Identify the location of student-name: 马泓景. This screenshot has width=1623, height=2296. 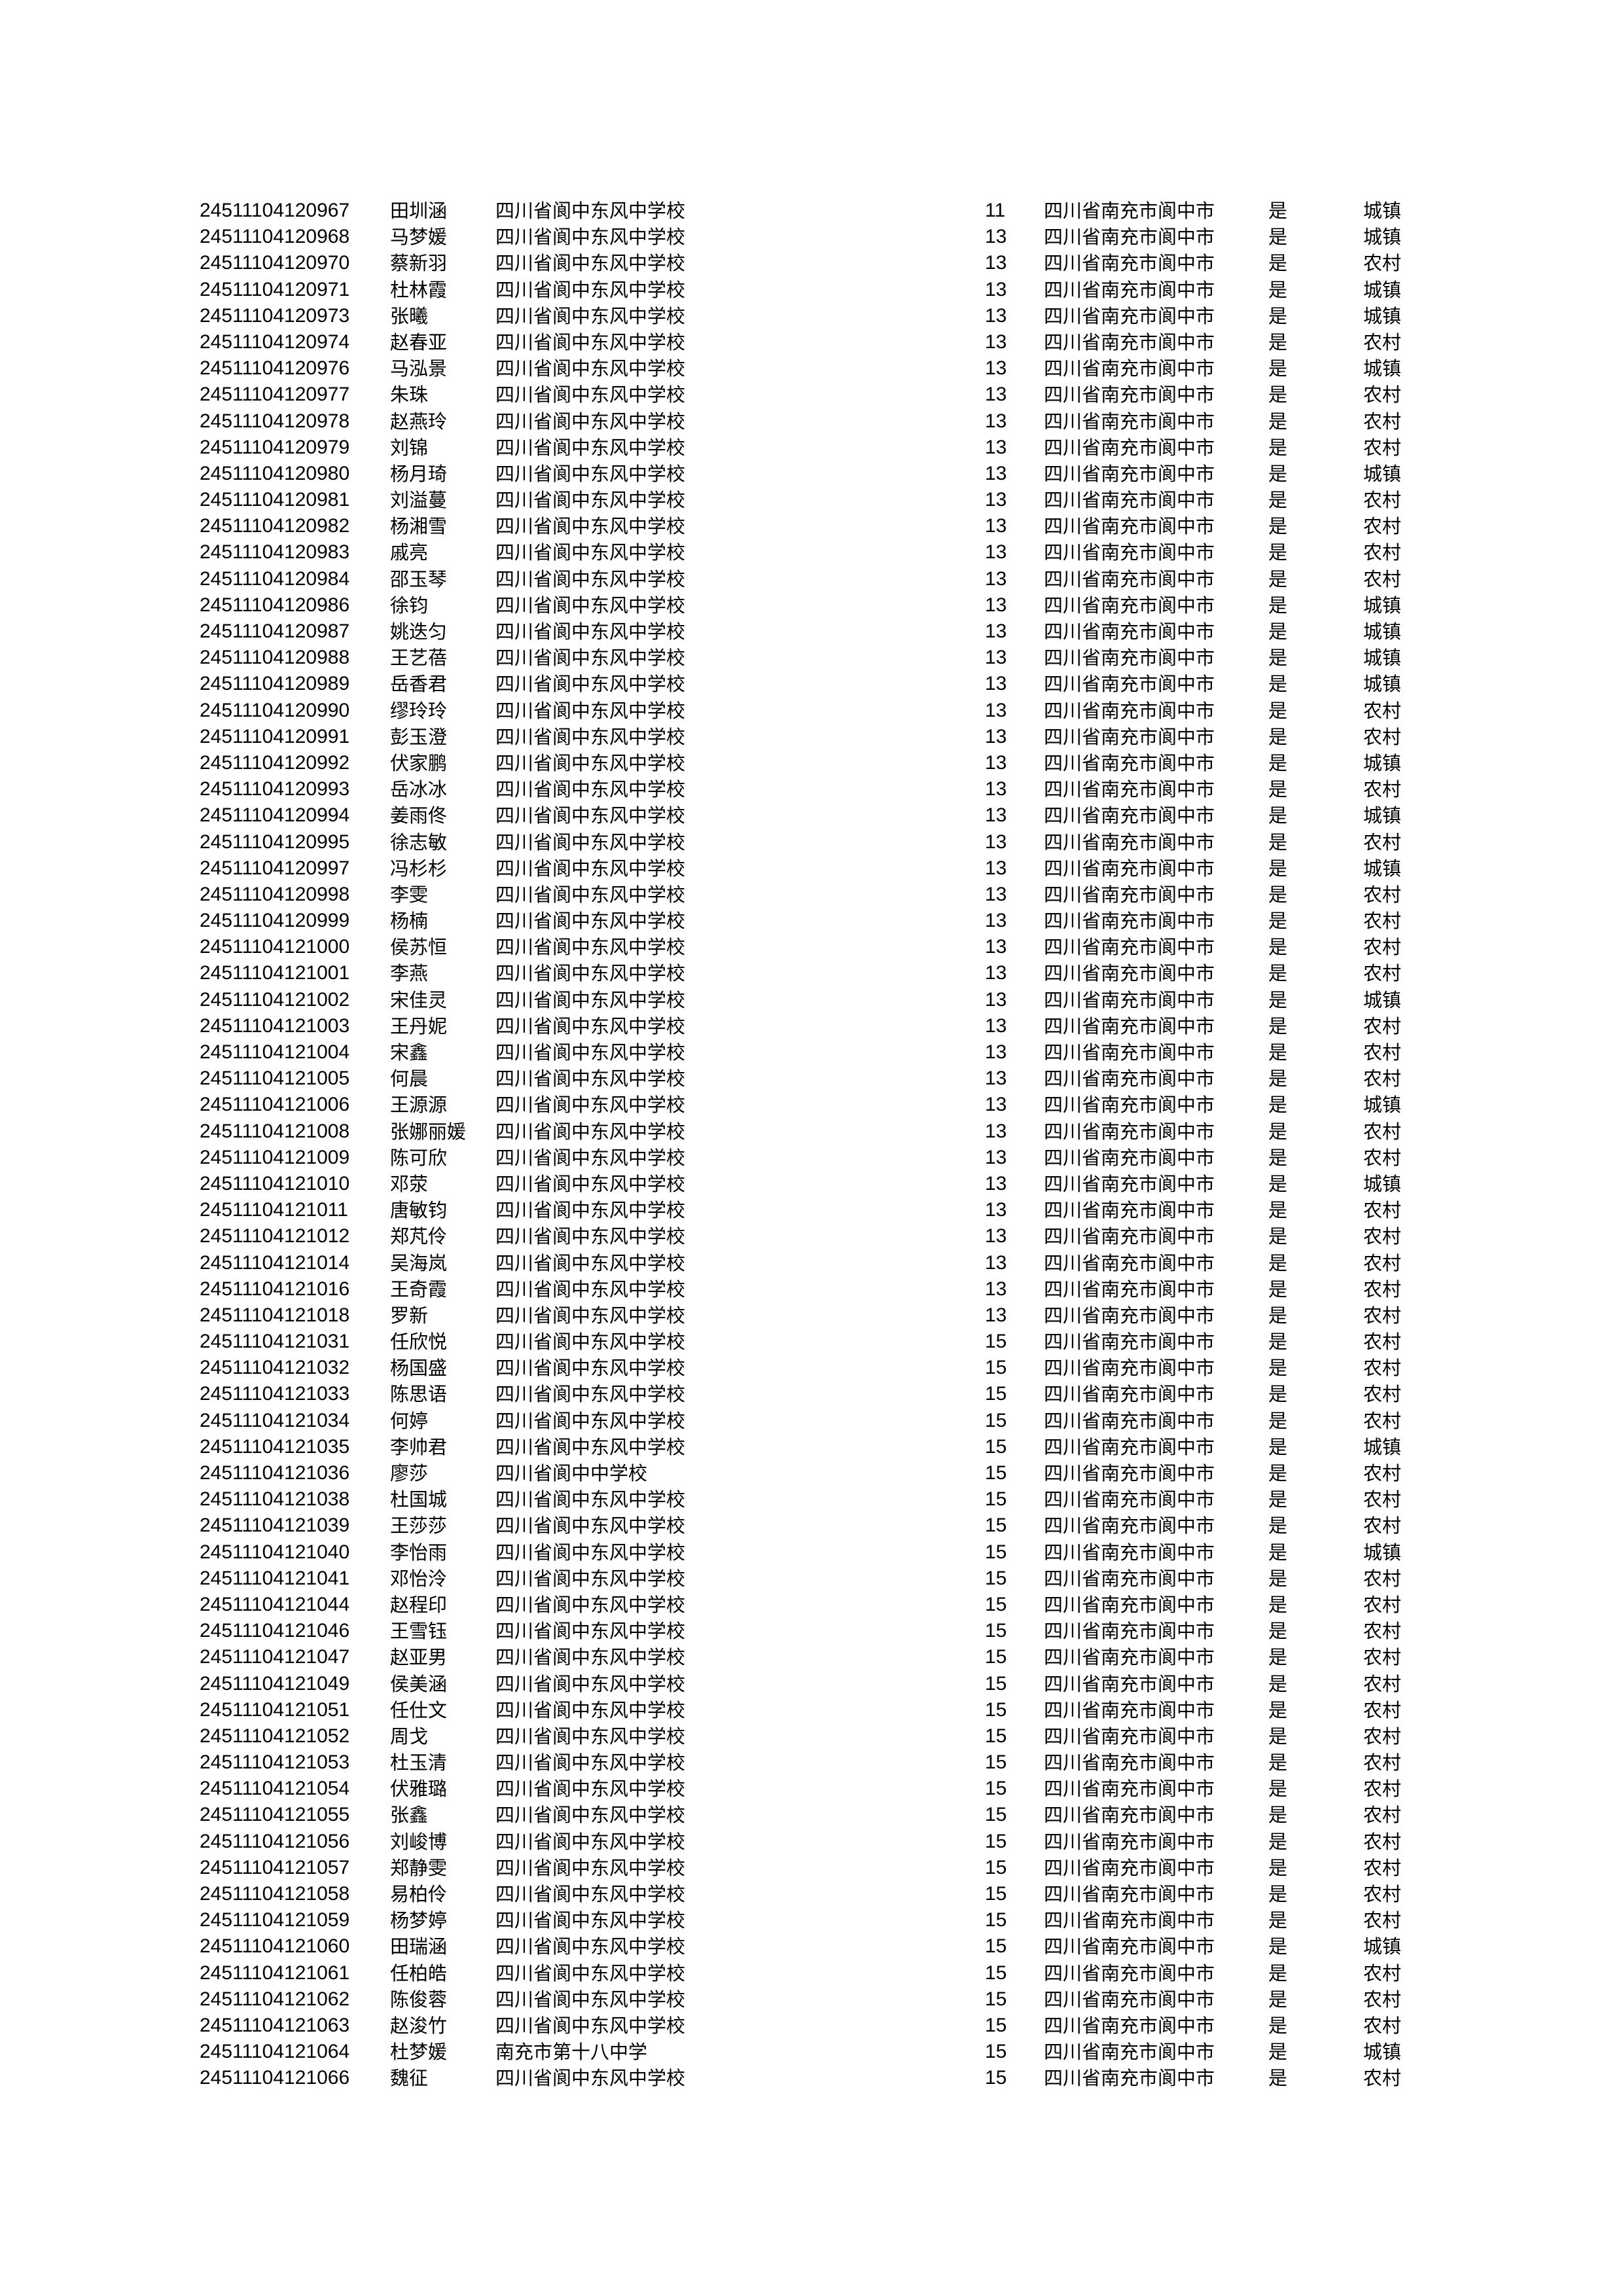
(419, 368).